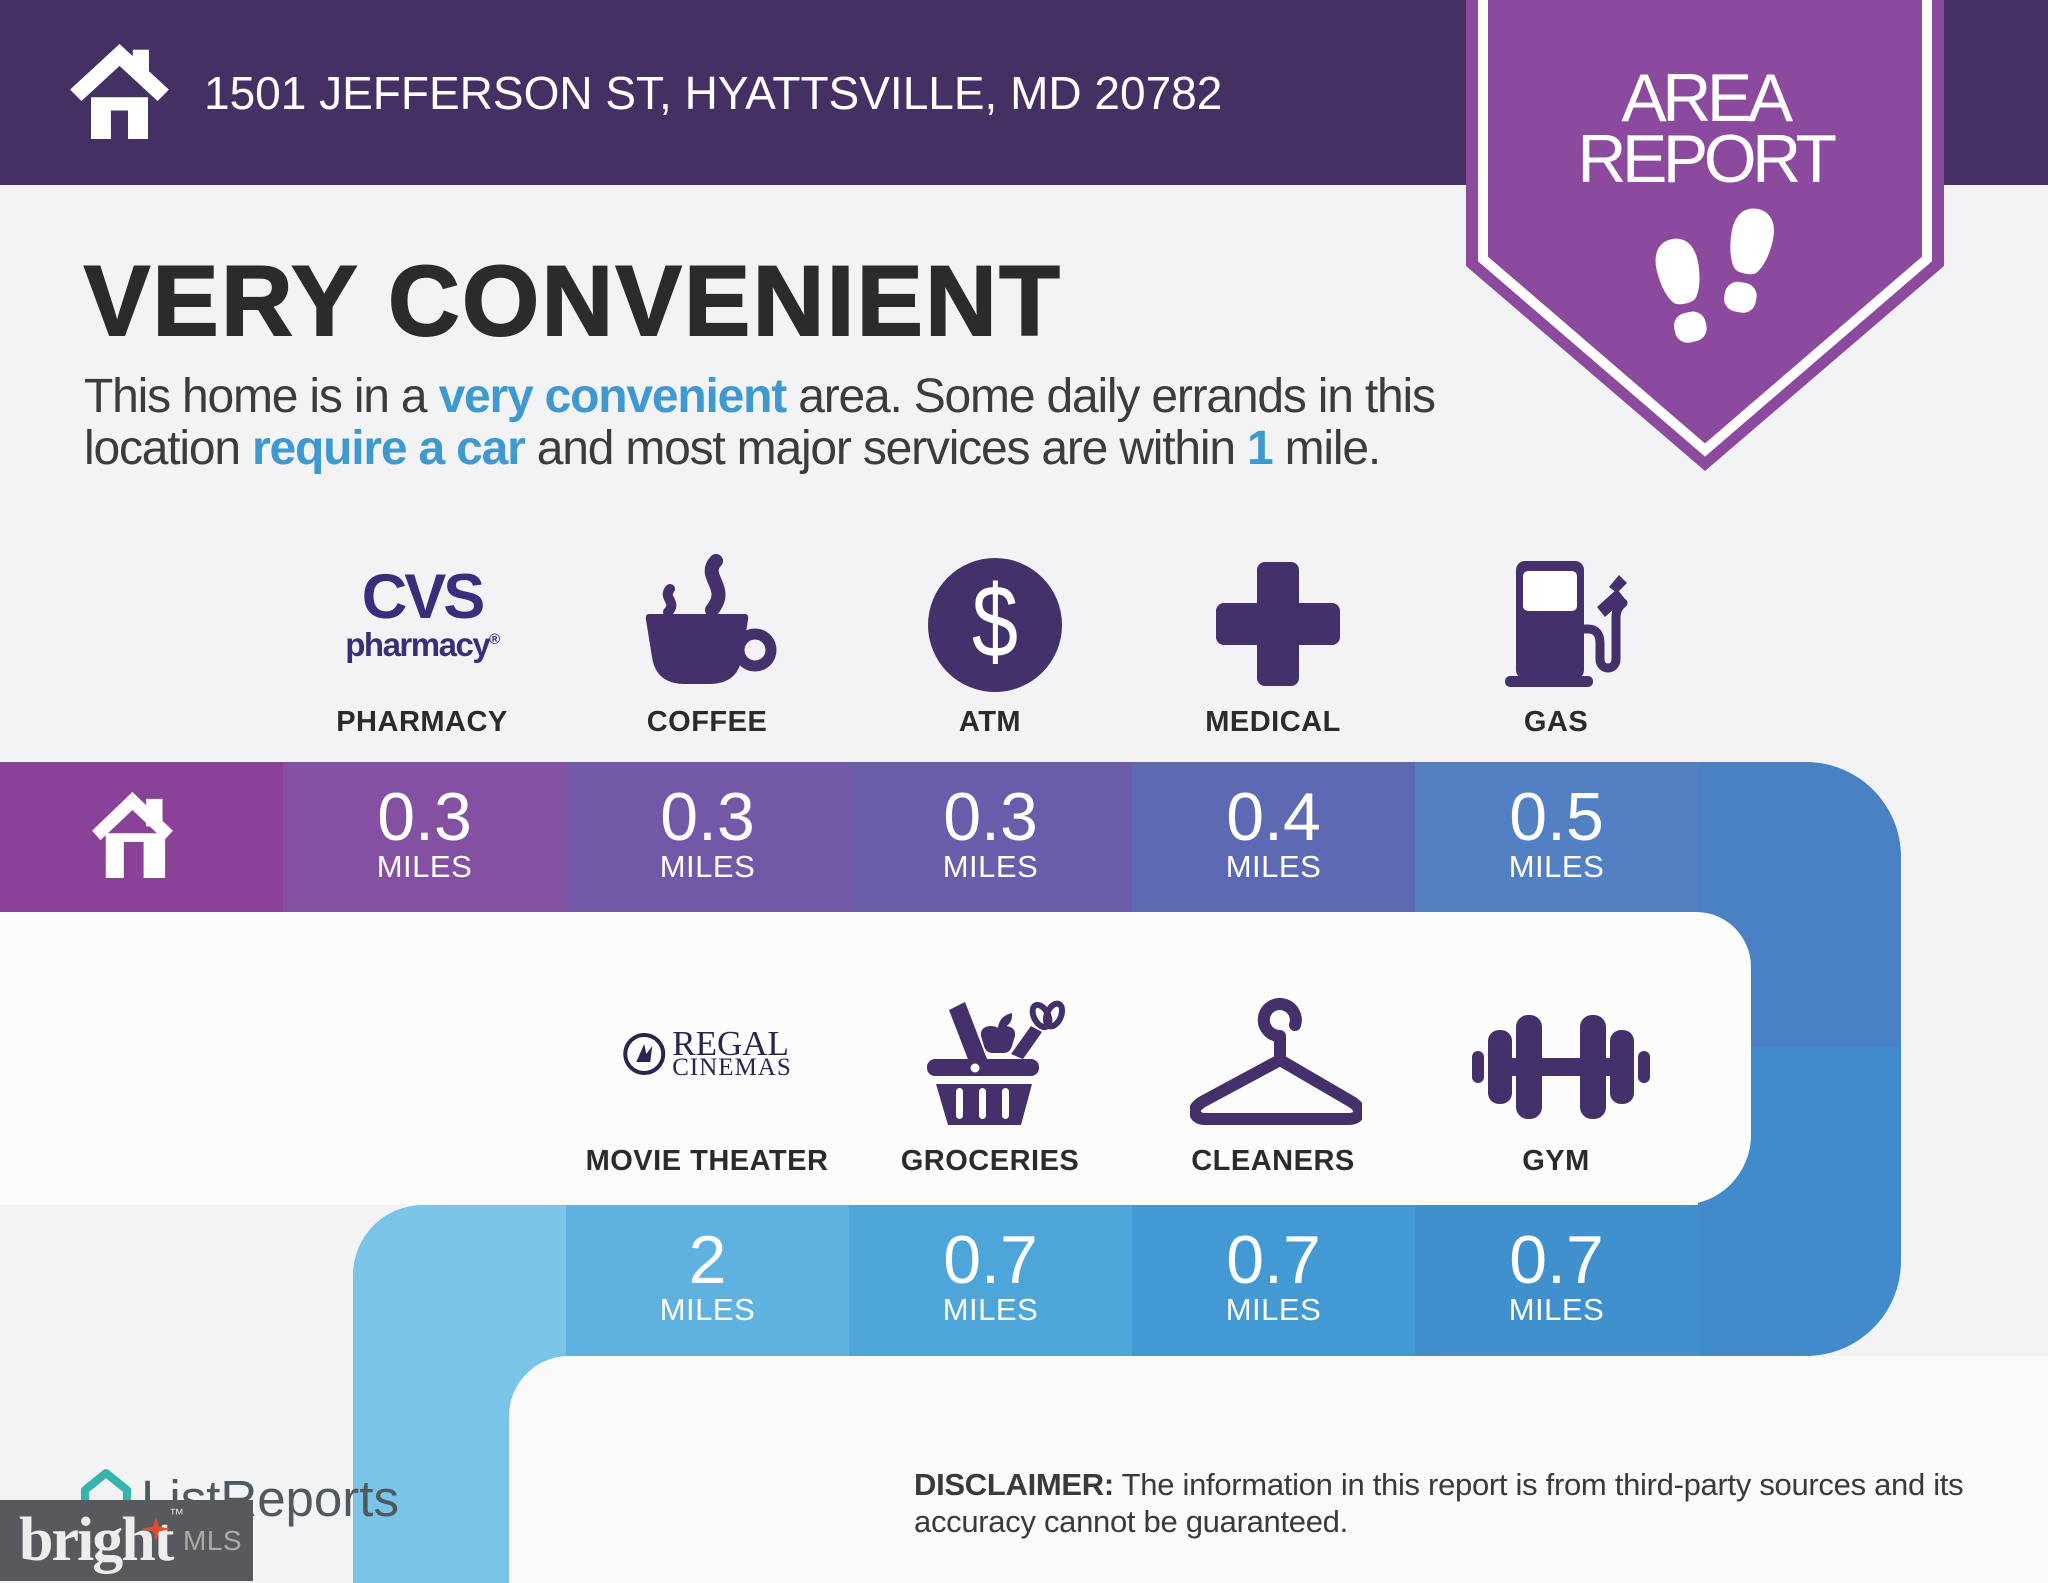 This screenshot has width=2048, height=1583. Describe the element at coordinates (1706, 159) in the screenshot. I see `svg-text: REPORT` at that location.